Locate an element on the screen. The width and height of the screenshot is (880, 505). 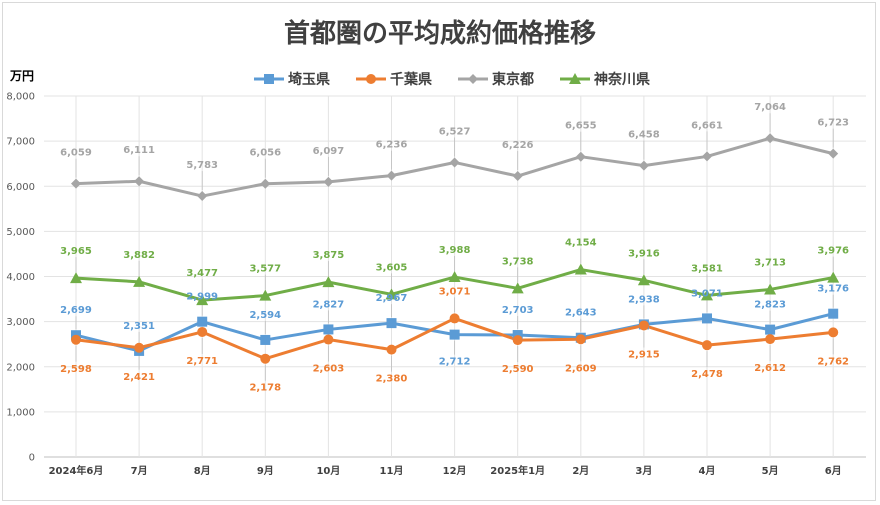
data-label: 6,236 is located at coordinates (392, 145).